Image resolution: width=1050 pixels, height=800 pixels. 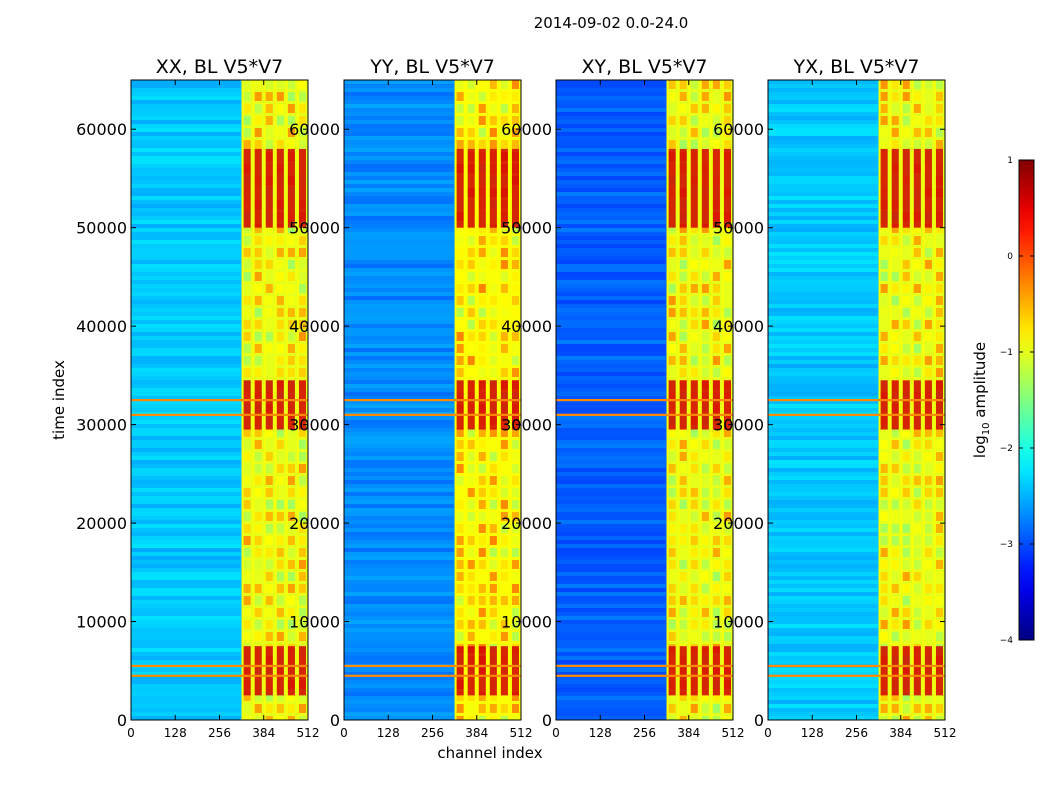 I want to click on rfi-row, so click(x=856, y=675).